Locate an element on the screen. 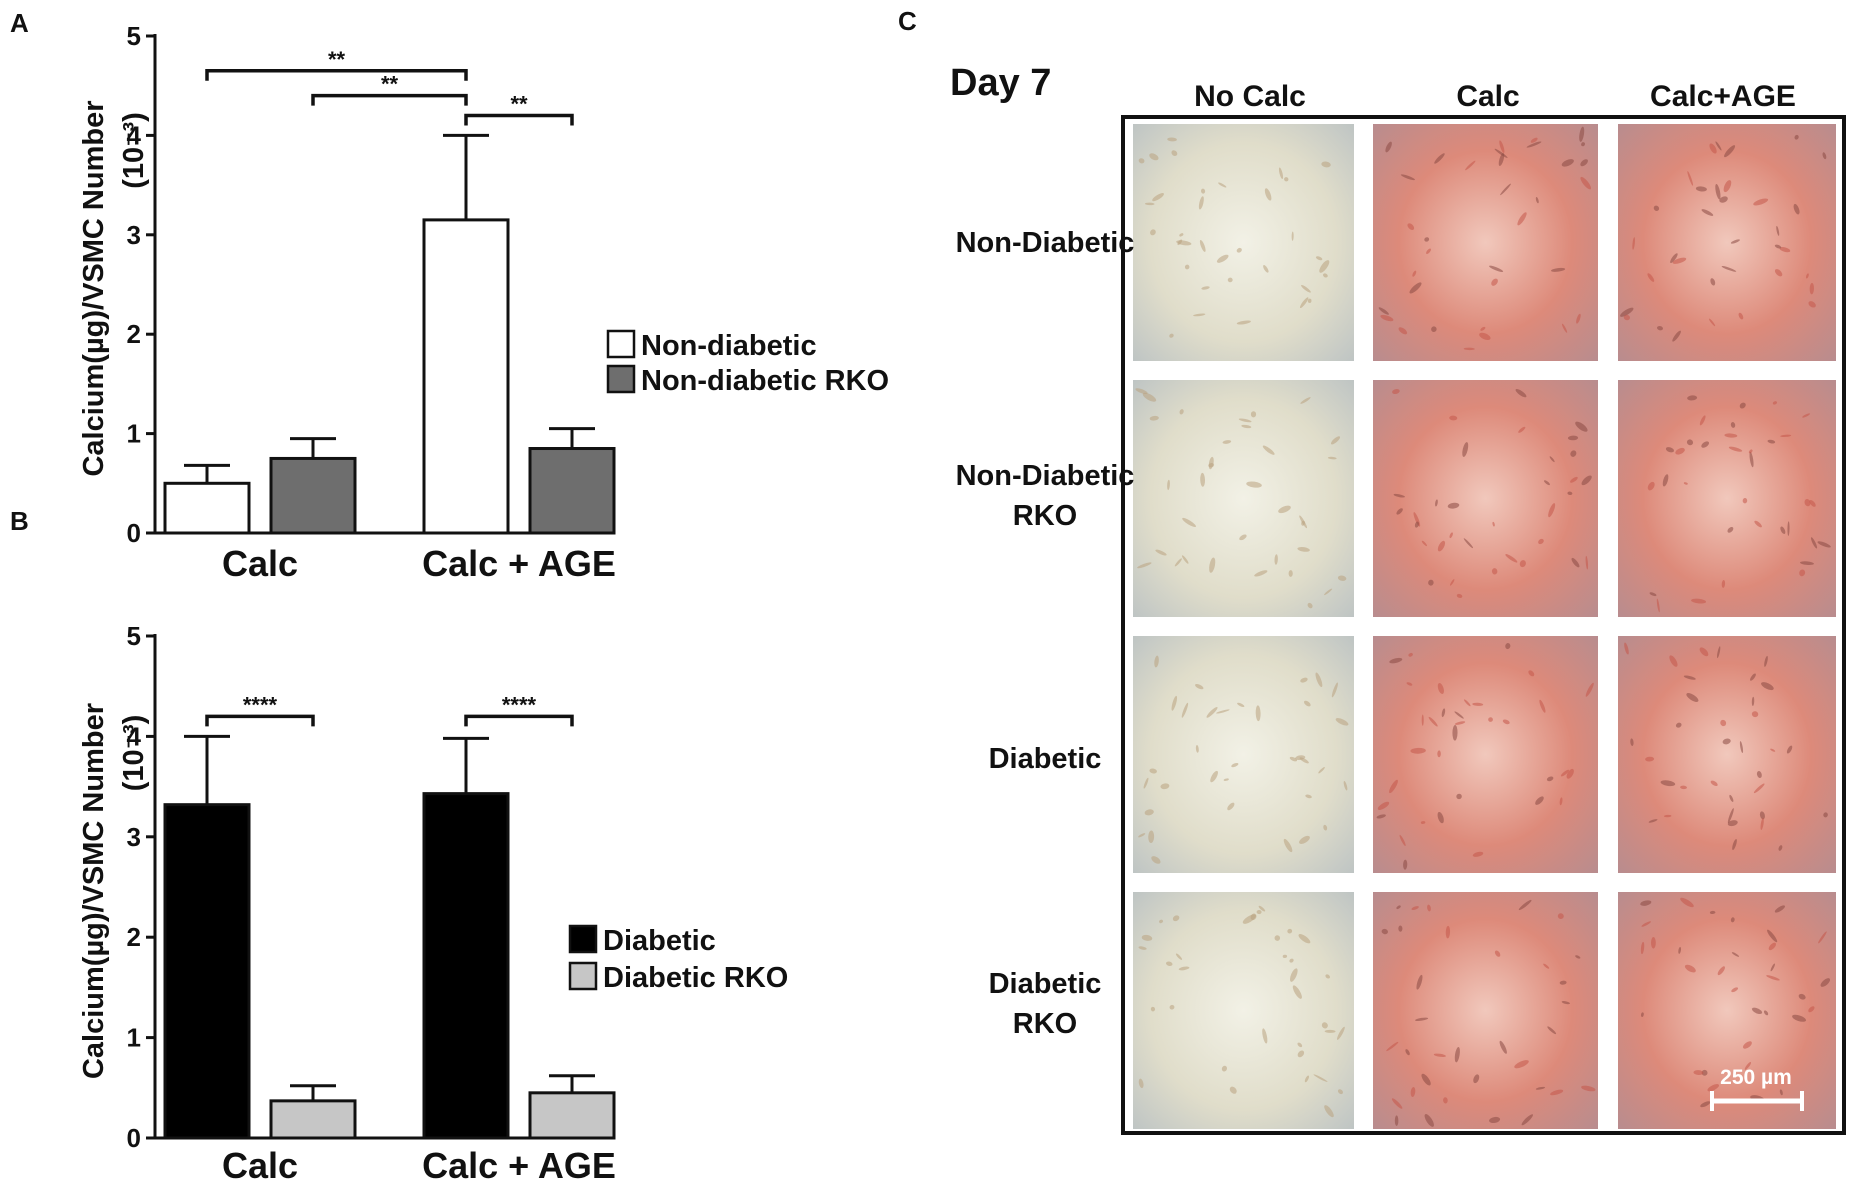 Image resolution: width=1850 pixels, height=1190 pixels. y-axis-label-unit: (10⁻³) is located at coordinates (134, 753).